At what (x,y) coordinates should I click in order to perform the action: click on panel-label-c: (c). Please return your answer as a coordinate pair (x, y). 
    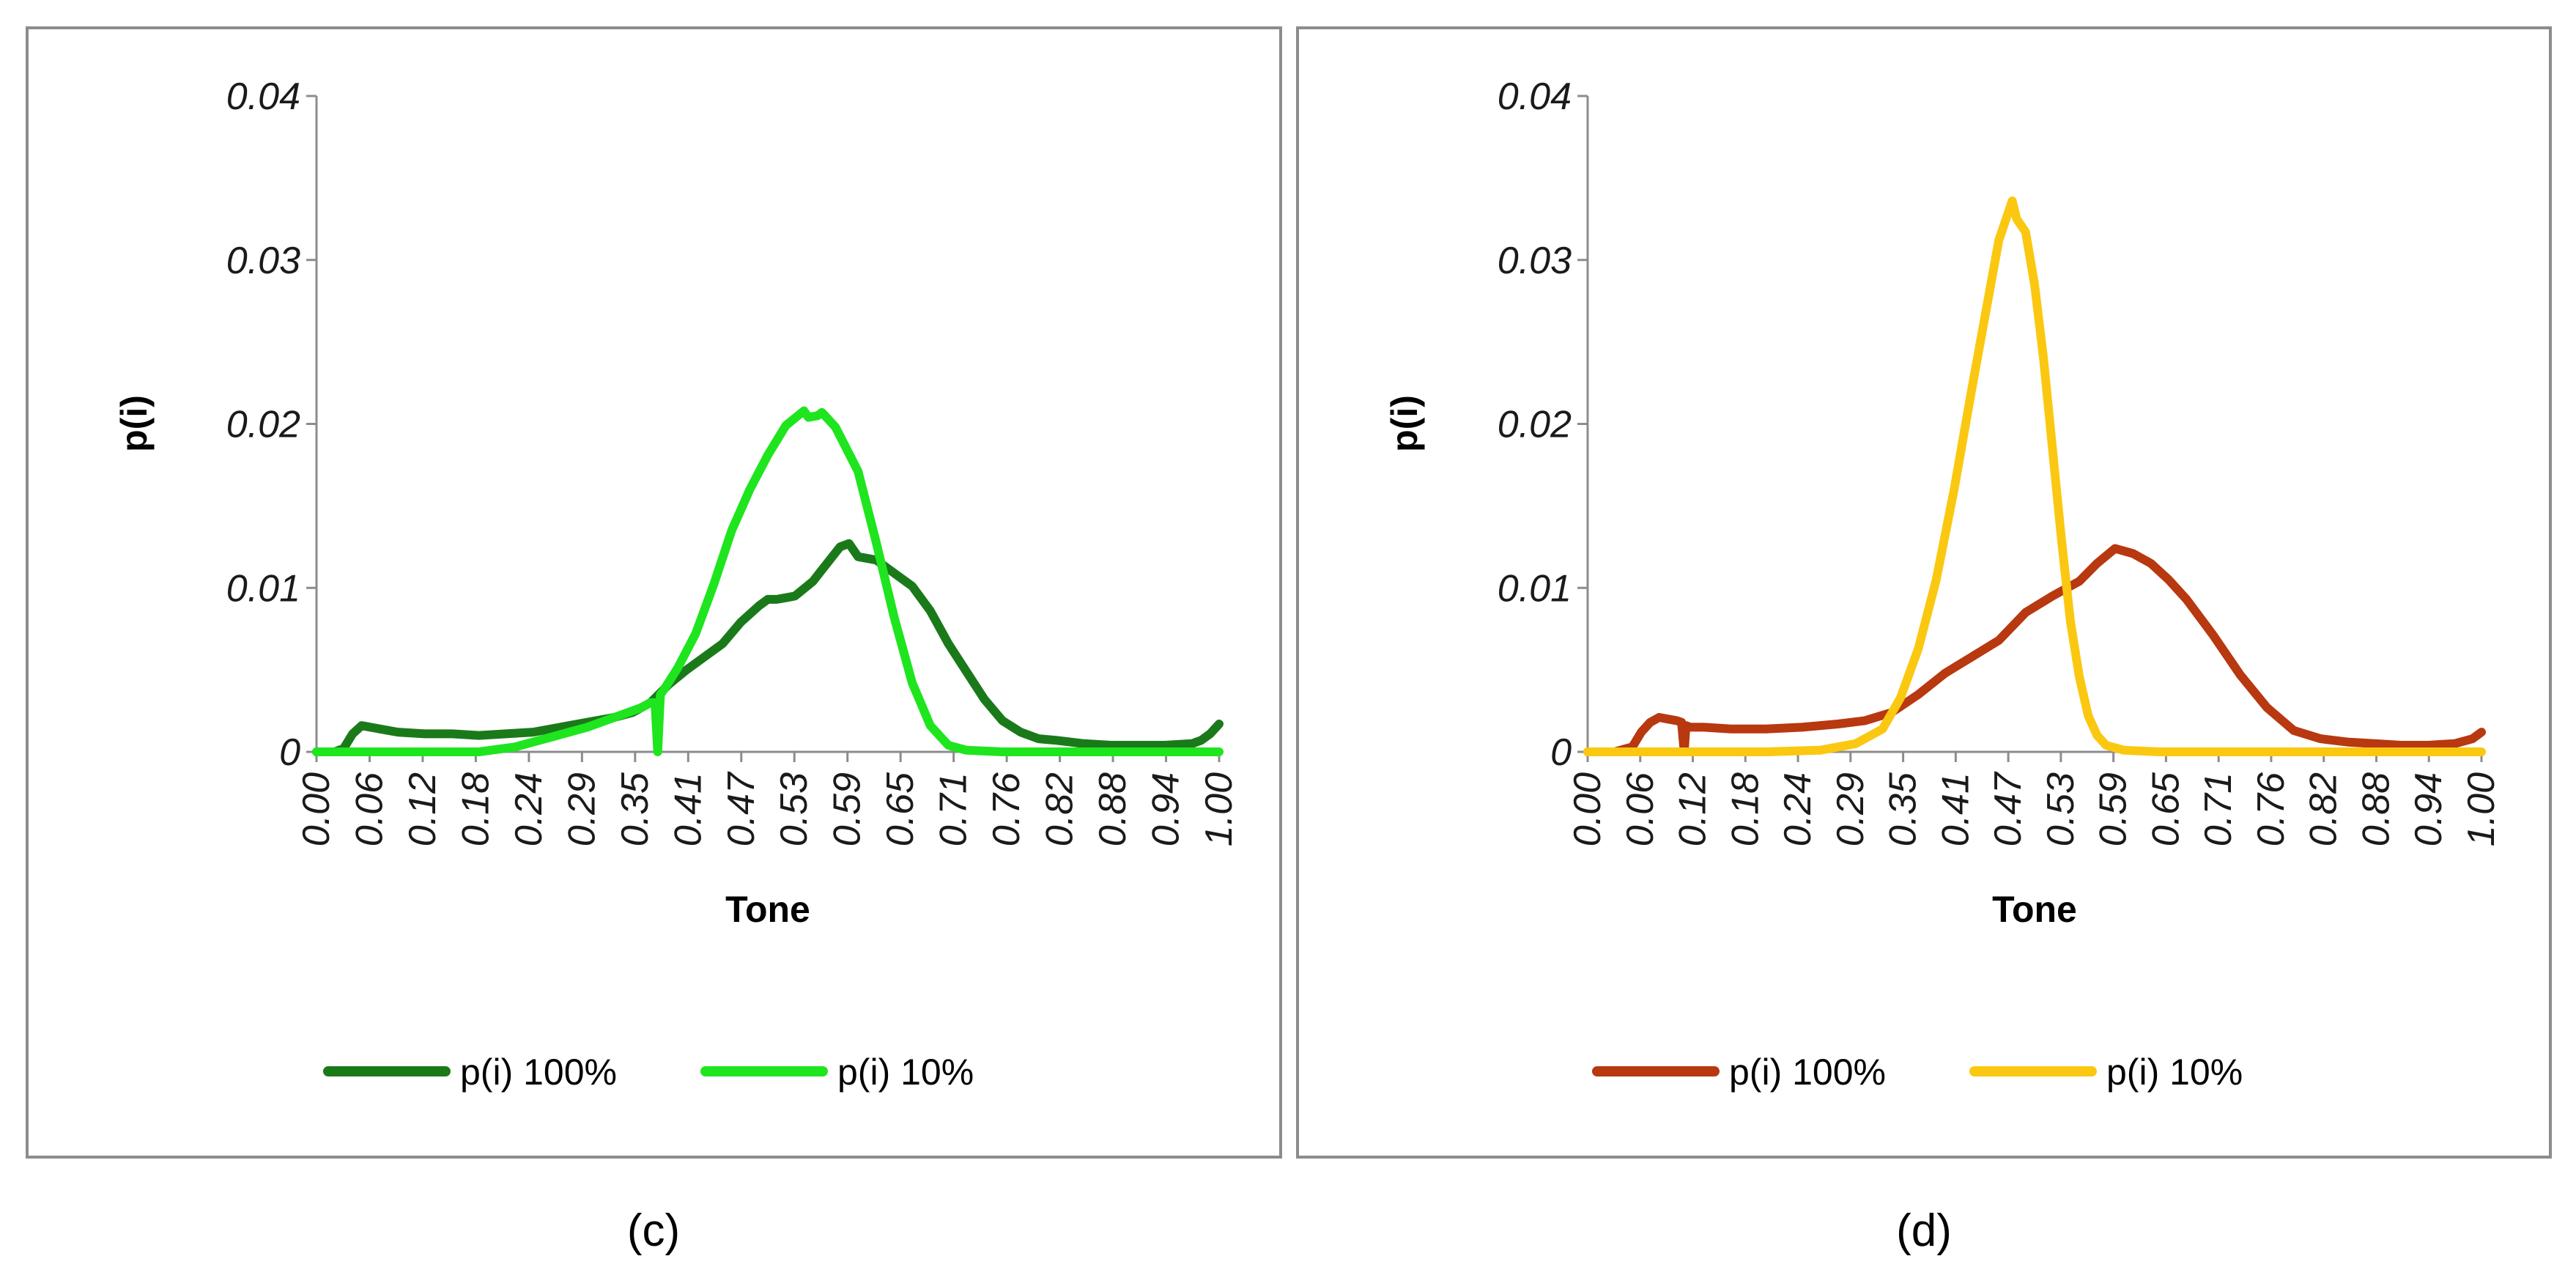
    Looking at the image, I should click on (653, 1230).